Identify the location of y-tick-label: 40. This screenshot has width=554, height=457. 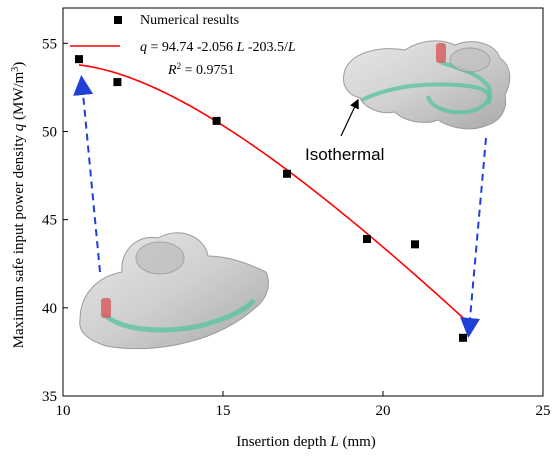
(49, 309).